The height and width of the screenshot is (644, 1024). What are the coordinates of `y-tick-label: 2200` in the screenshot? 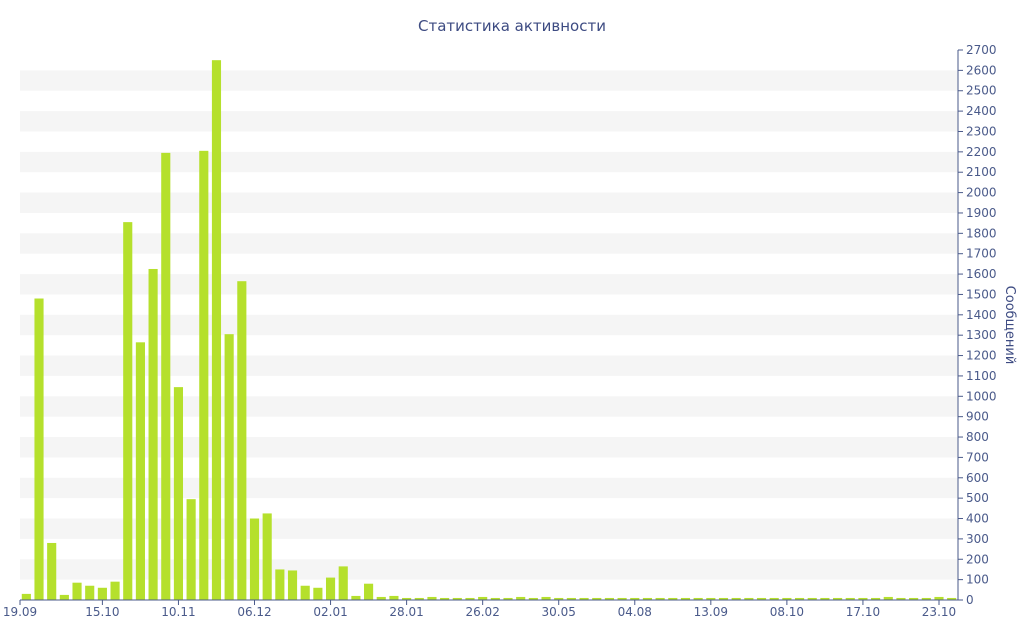 It's located at (981, 152).